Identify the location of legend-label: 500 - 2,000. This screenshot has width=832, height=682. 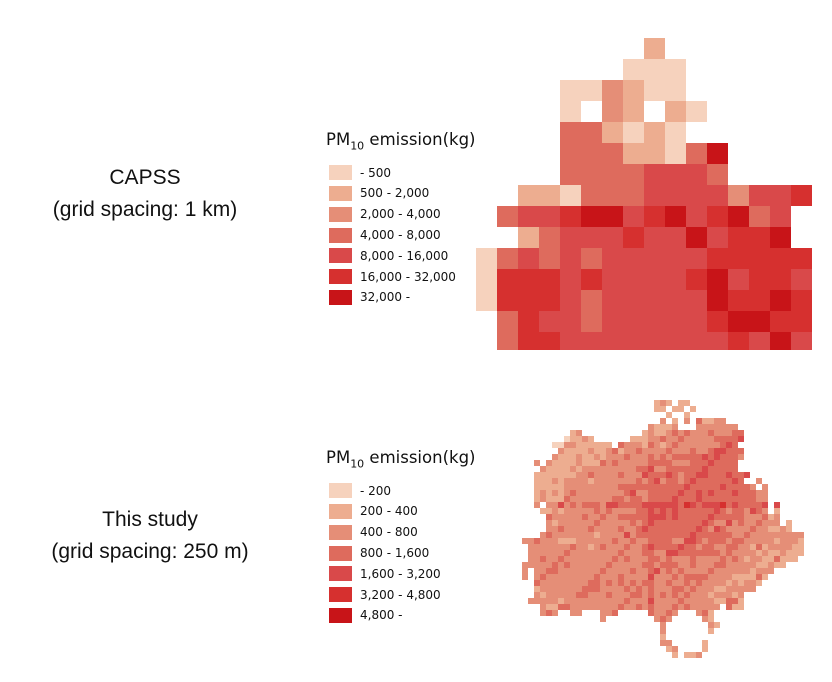
(395, 193).